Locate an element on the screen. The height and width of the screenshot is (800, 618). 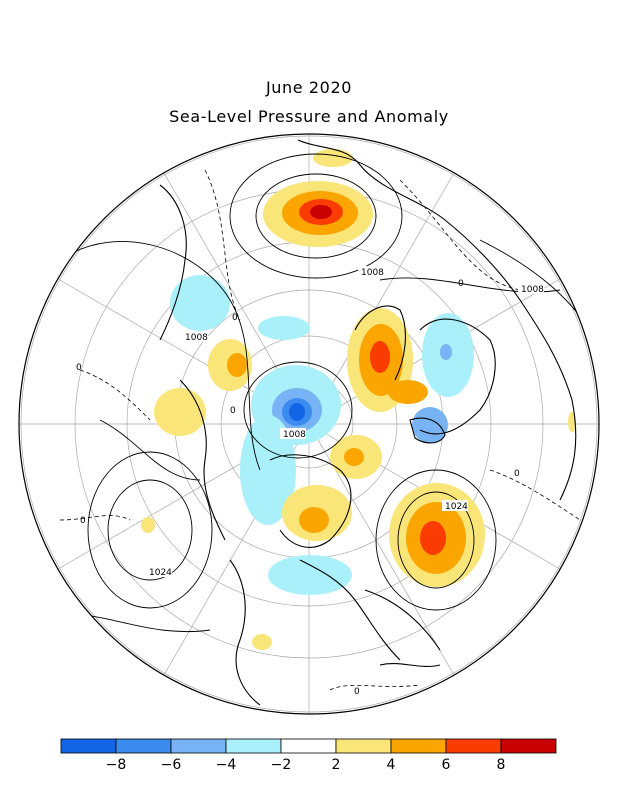
legend-tick-label: 4 is located at coordinates (391, 765).